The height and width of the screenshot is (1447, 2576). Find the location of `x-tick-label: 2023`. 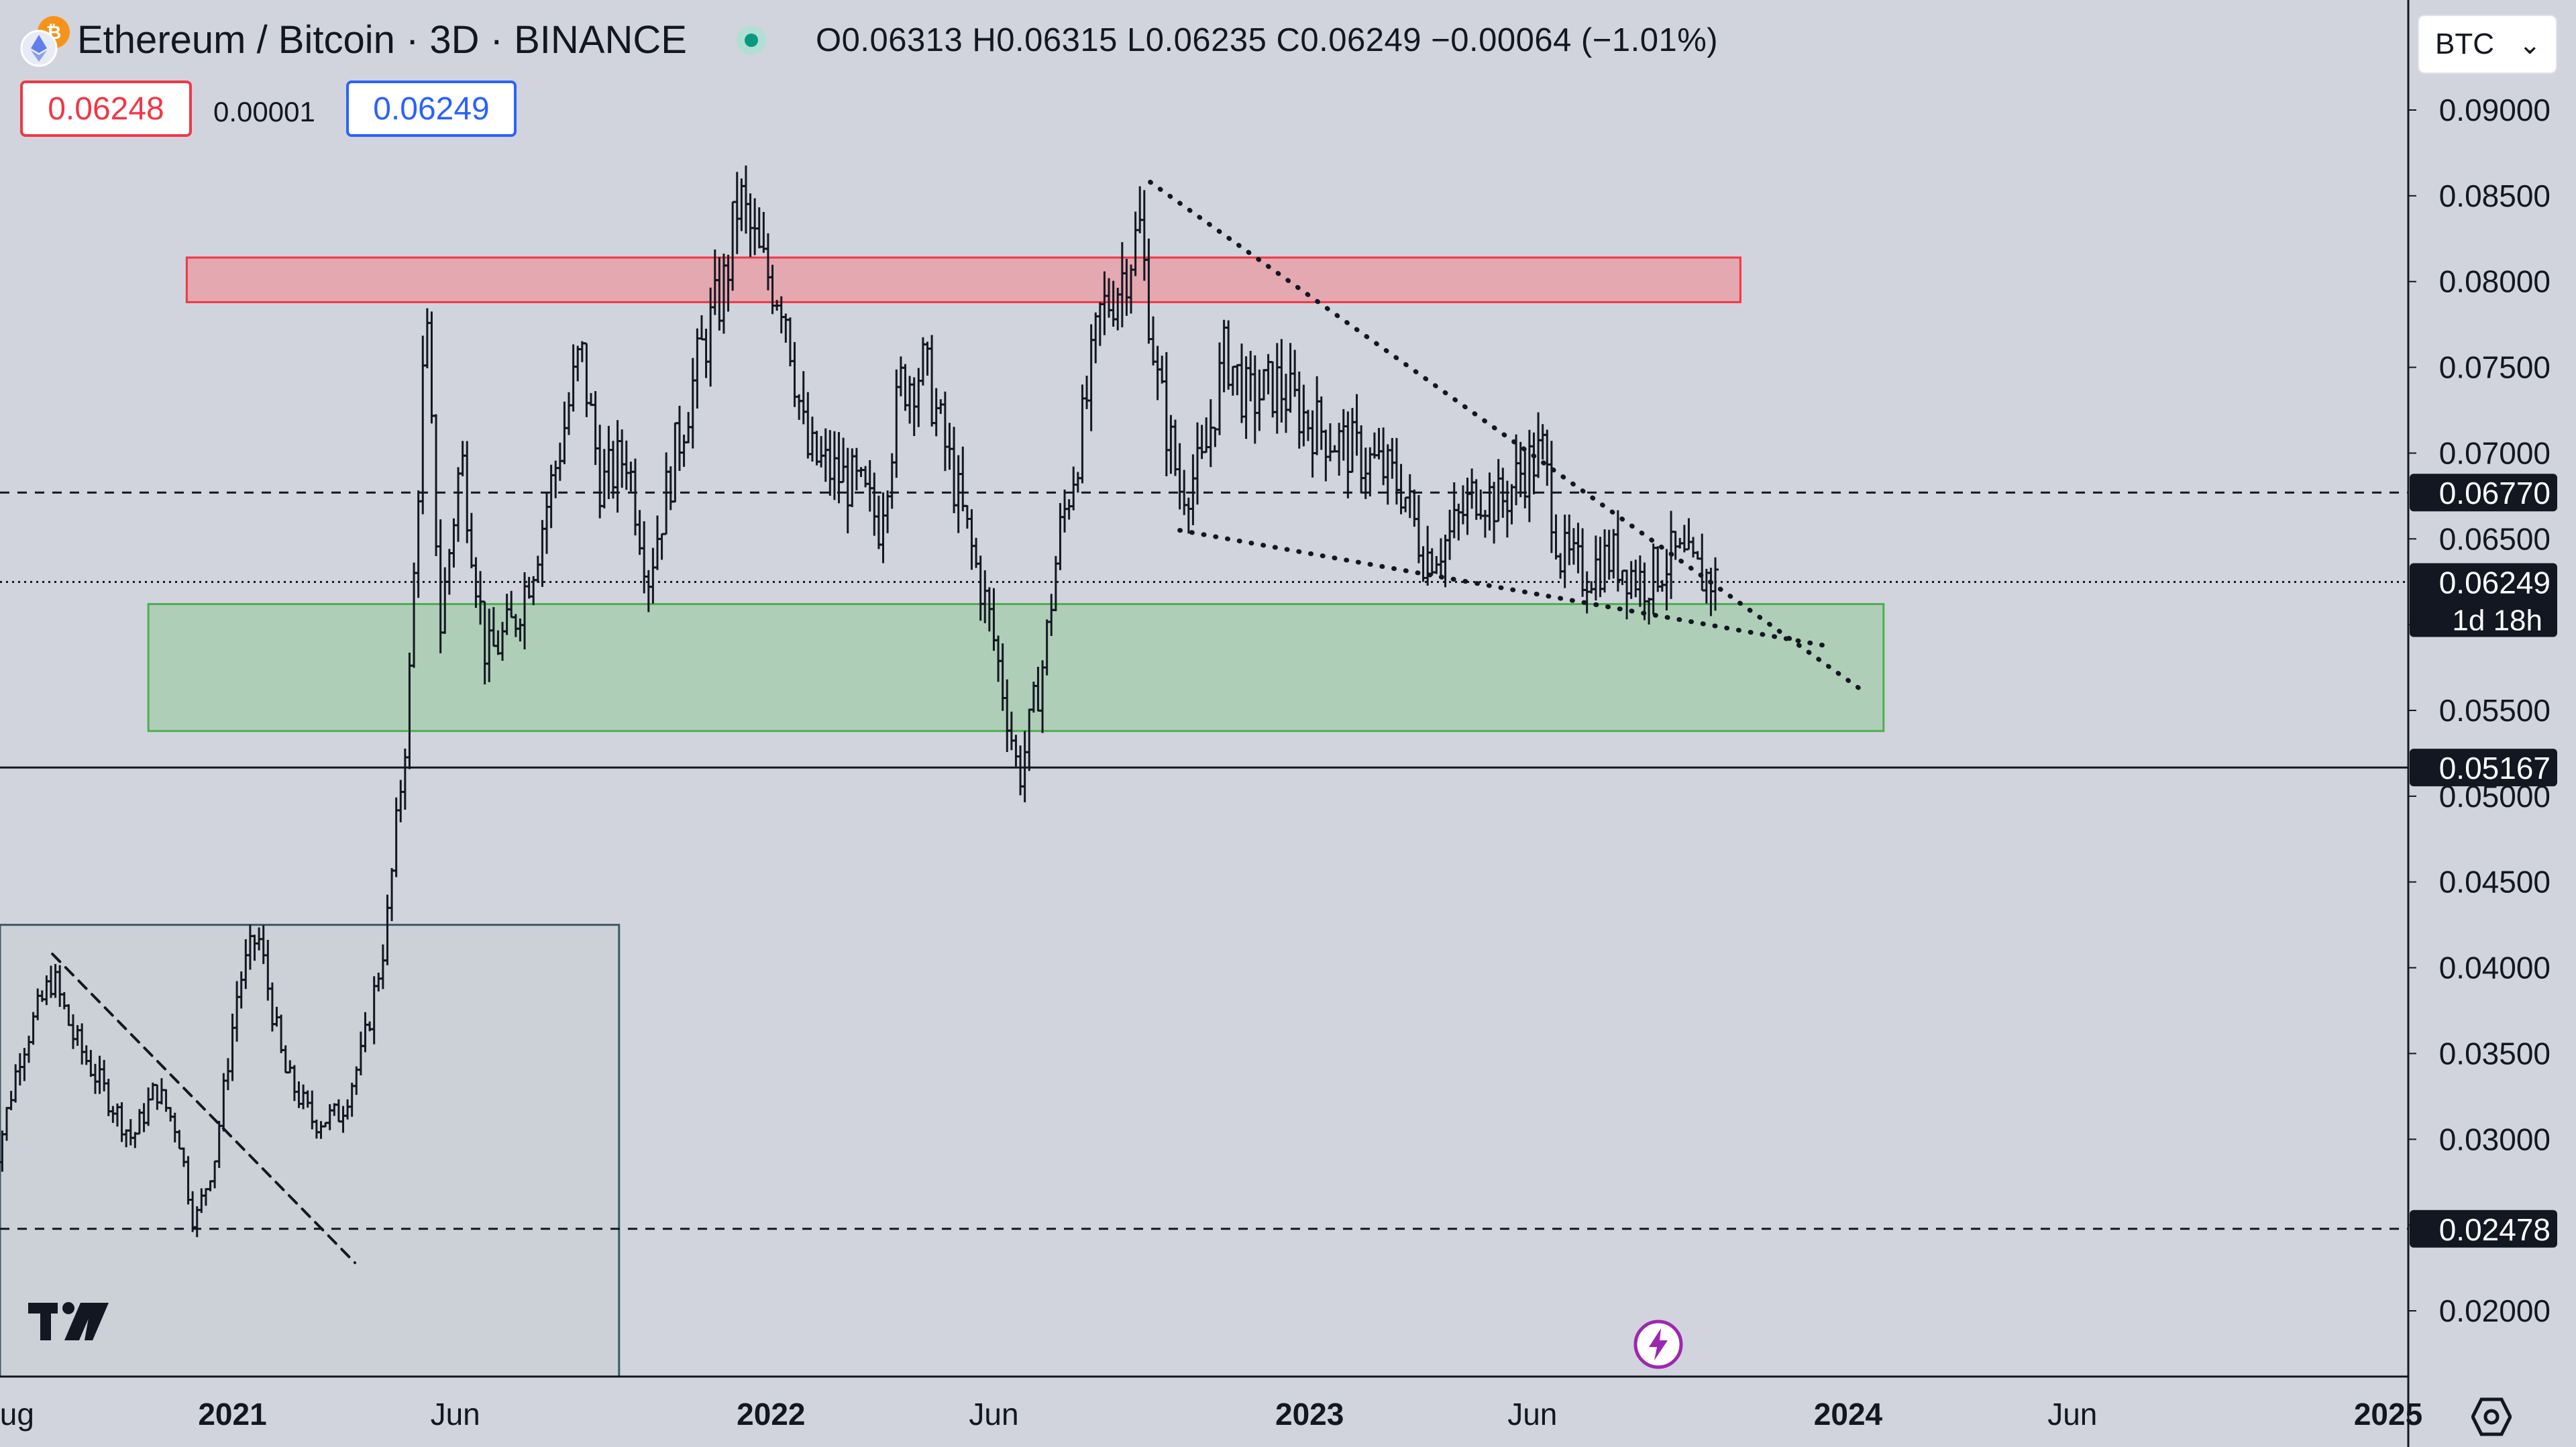

x-tick-label: 2023 is located at coordinates (1309, 1414).